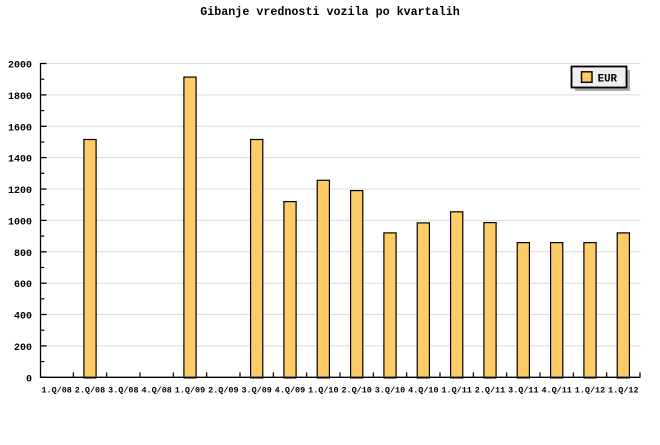  What do you see at coordinates (290, 391) in the screenshot?
I see `svg-text: 4.Q/09` at bounding box center [290, 391].